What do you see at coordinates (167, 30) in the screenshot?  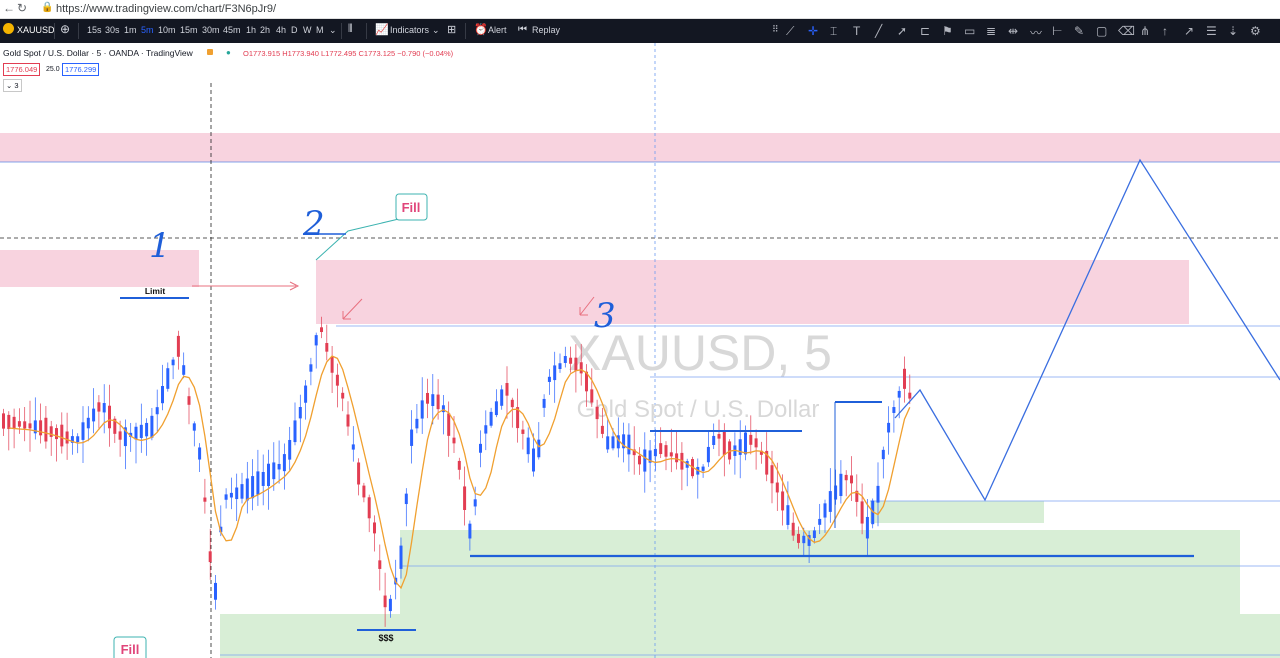 I see `interval-10m: 10m` at bounding box center [167, 30].